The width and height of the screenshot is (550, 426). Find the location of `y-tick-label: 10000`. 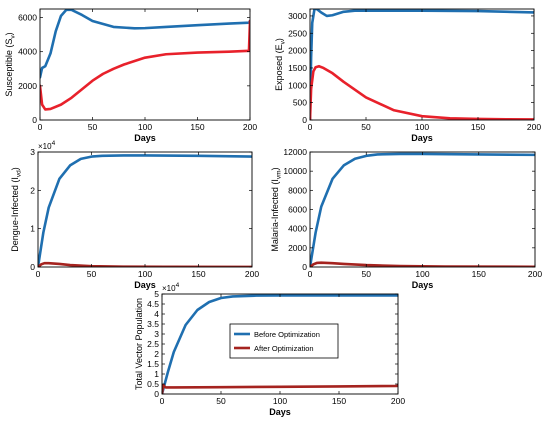

y-tick-label: 10000 is located at coordinates (295, 171).